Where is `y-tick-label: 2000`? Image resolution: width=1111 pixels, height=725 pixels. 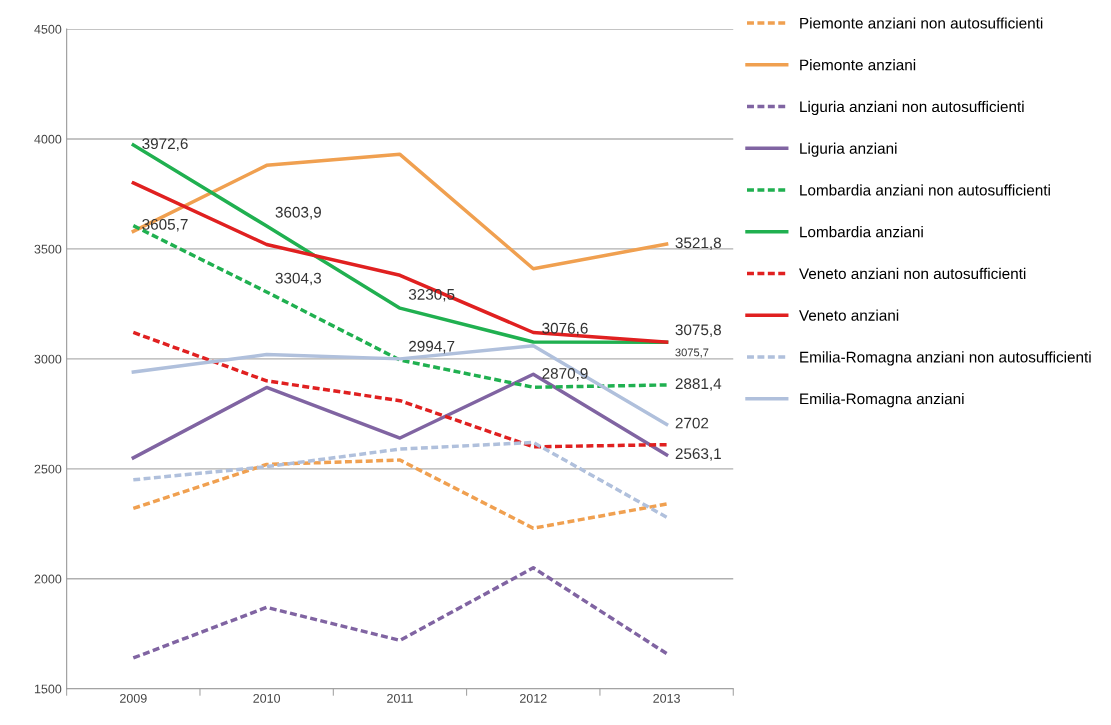 y-tick-label: 2000 is located at coordinates (48, 579).